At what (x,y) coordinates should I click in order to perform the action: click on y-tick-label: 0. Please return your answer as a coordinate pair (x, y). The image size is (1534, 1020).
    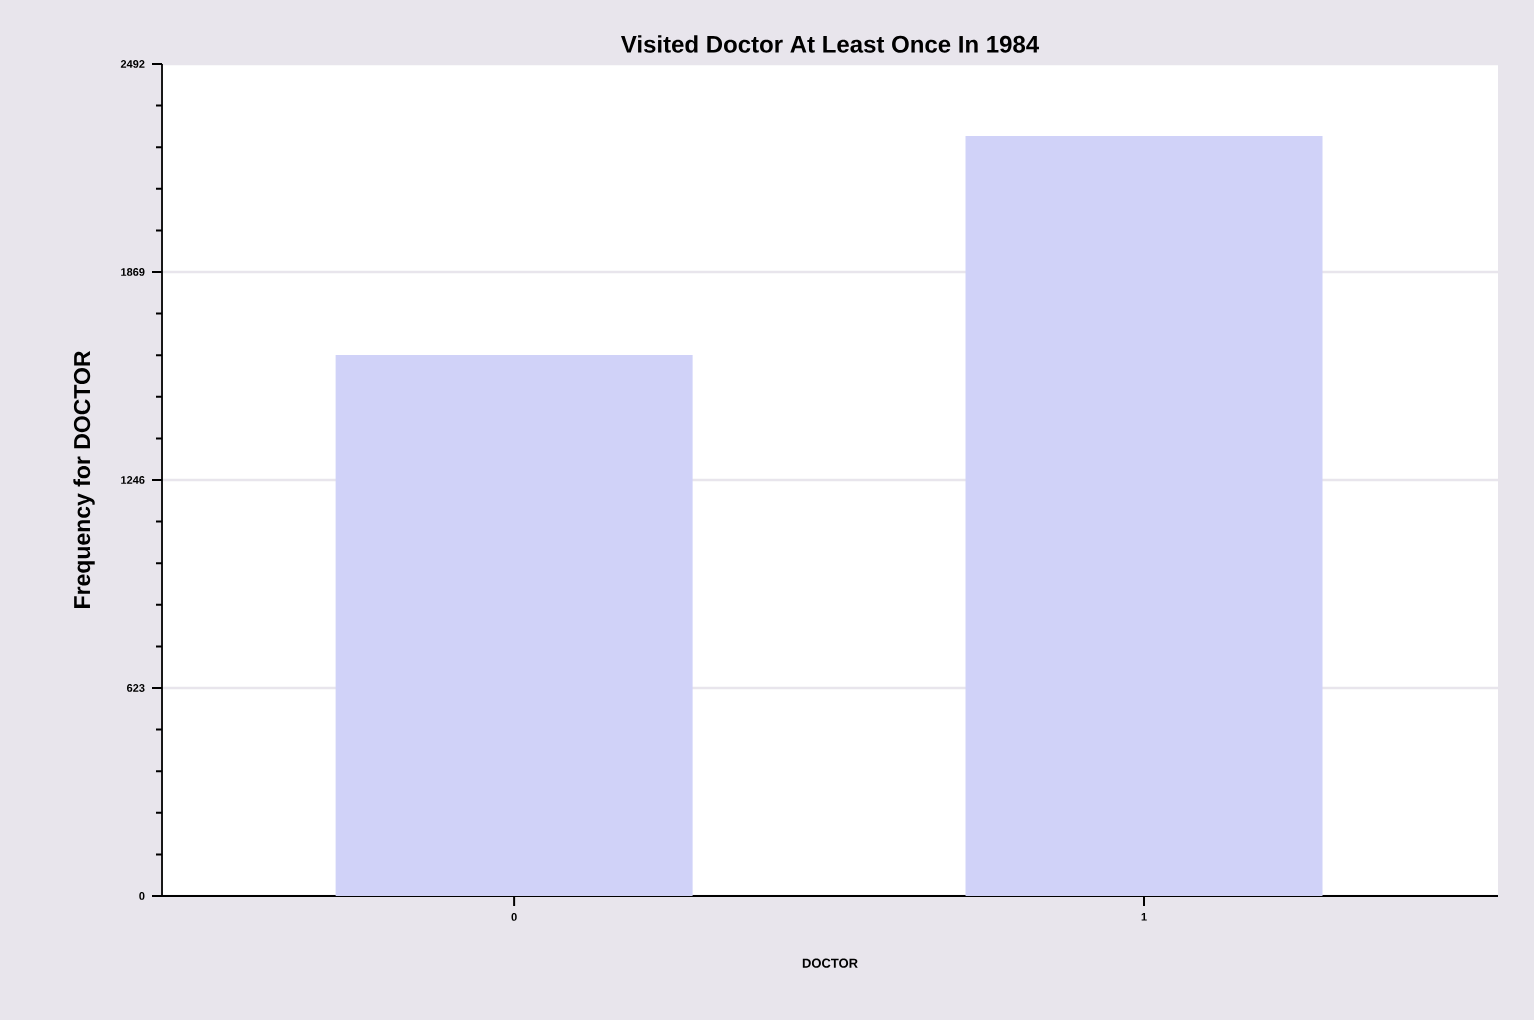
    Looking at the image, I should click on (142, 896).